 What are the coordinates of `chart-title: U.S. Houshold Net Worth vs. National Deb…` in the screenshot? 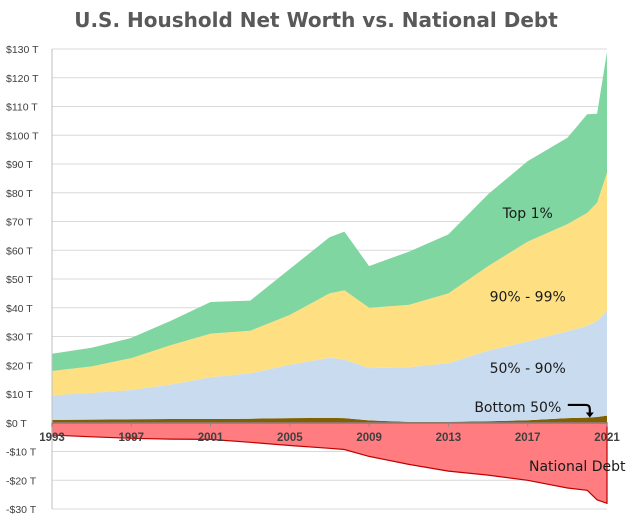 It's located at (316, 20).